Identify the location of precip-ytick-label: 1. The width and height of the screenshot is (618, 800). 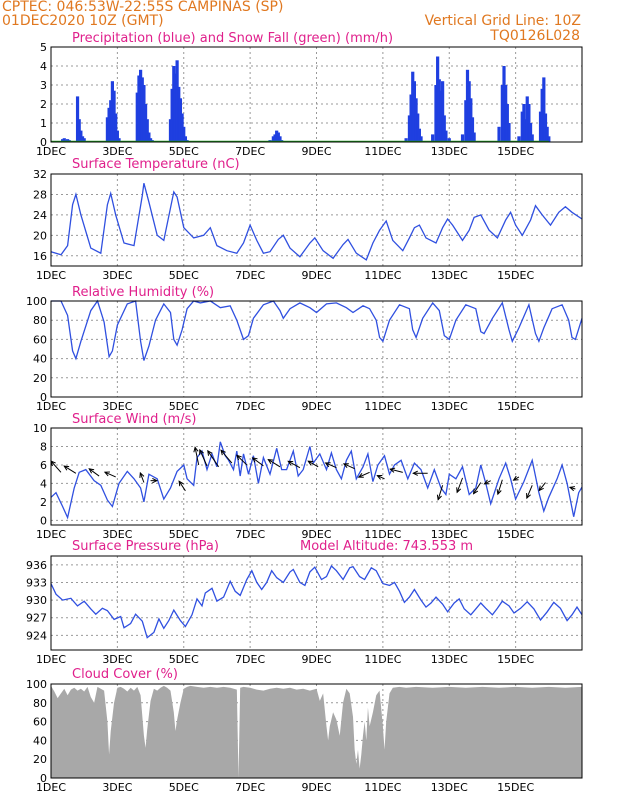
(43, 123).